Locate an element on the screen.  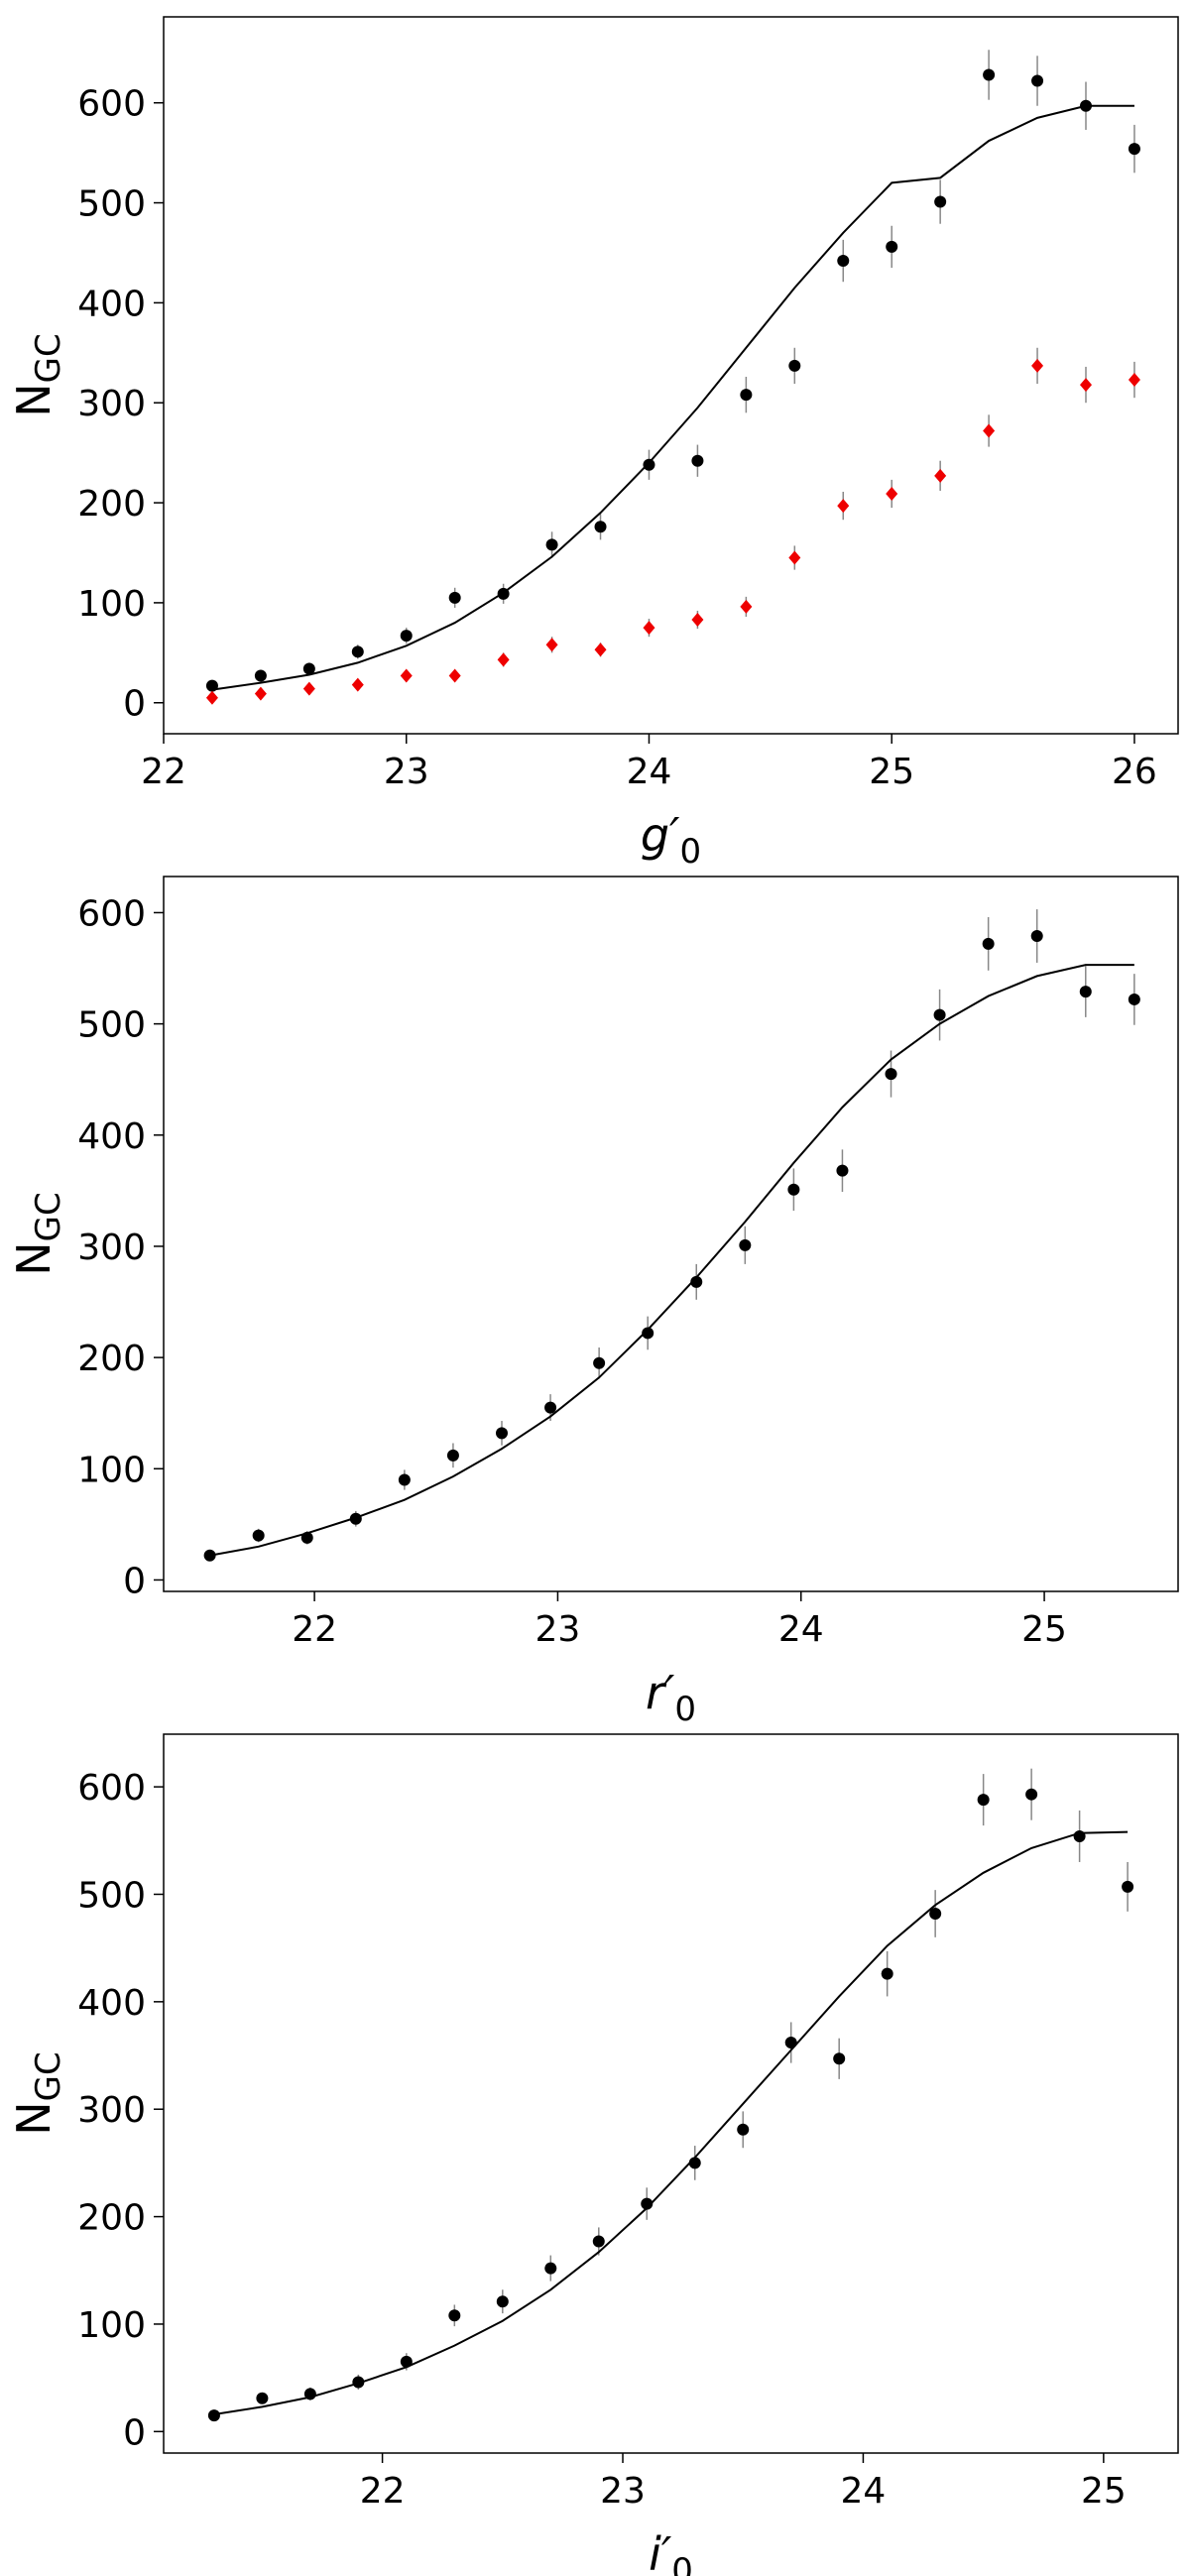
x-axis-label: r′0 is located at coordinates (671, 1697).